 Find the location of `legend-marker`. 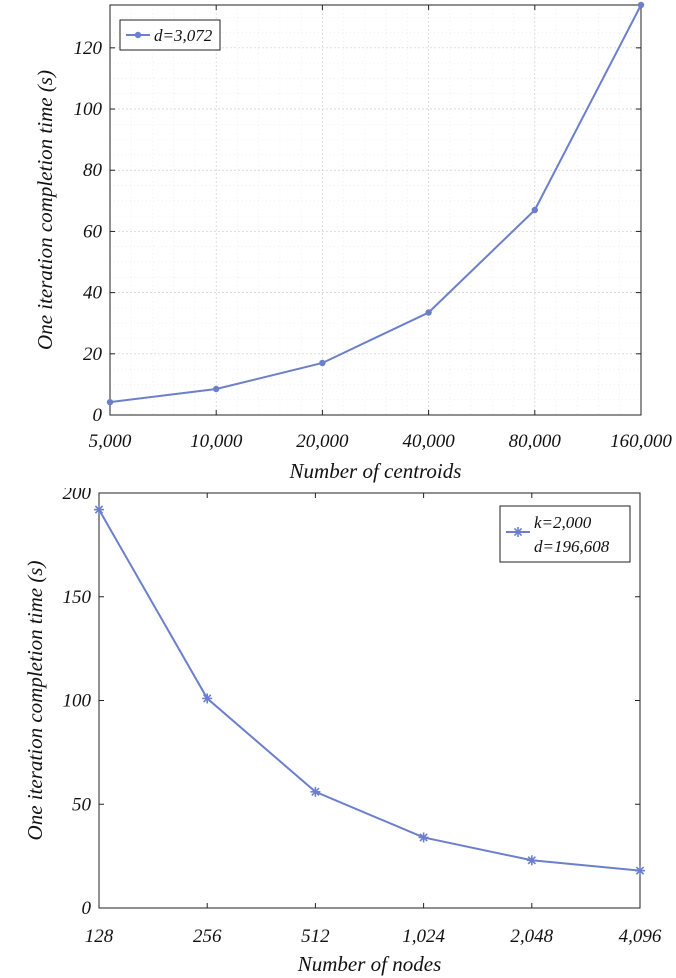

legend-marker is located at coordinates (138, 35).